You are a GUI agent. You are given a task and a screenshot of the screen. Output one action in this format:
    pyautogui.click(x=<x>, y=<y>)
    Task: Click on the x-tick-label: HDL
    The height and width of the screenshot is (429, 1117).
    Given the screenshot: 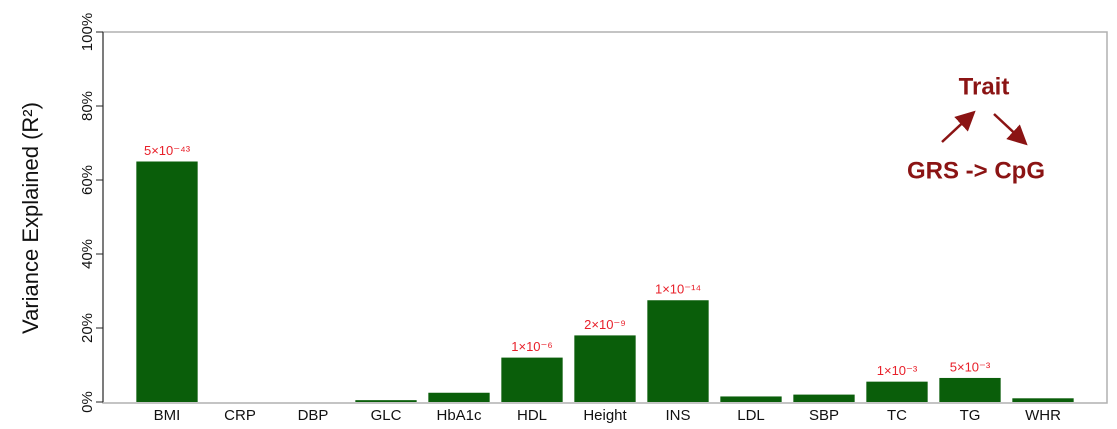 What is the action you would take?
    pyautogui.click(x=532, y=415)
    